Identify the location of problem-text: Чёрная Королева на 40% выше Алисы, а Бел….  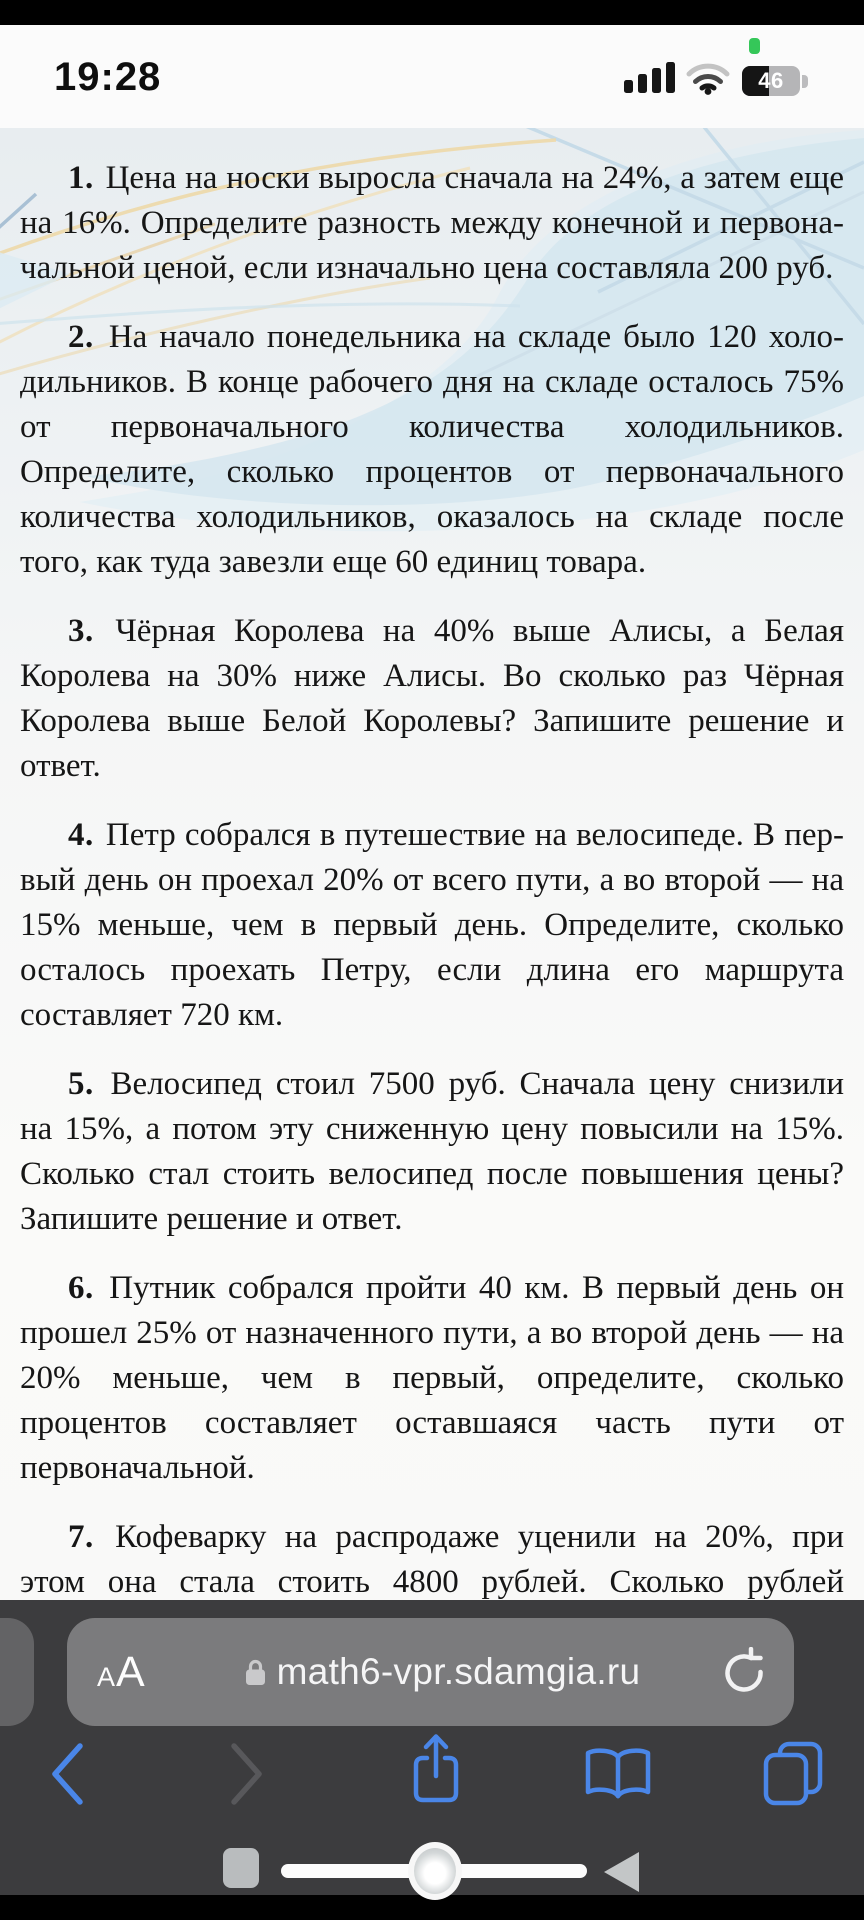
(432, 698).